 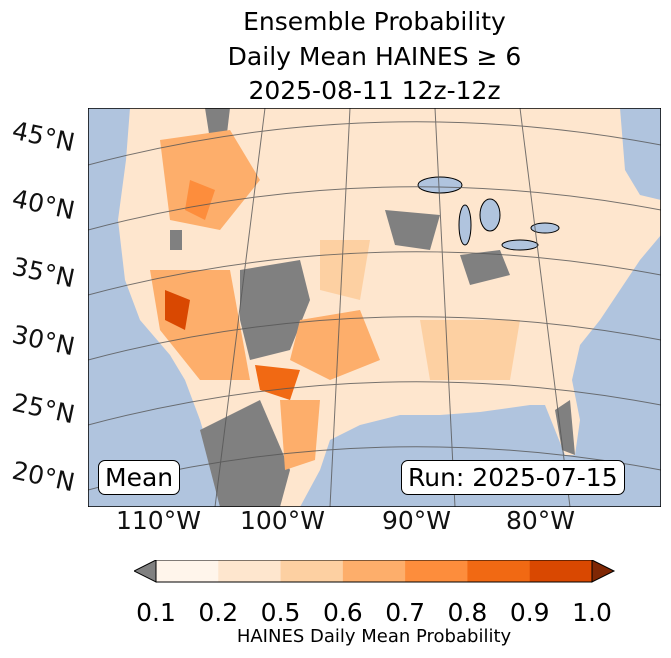 I want to click on colorbar, so click(x=375, y=571).